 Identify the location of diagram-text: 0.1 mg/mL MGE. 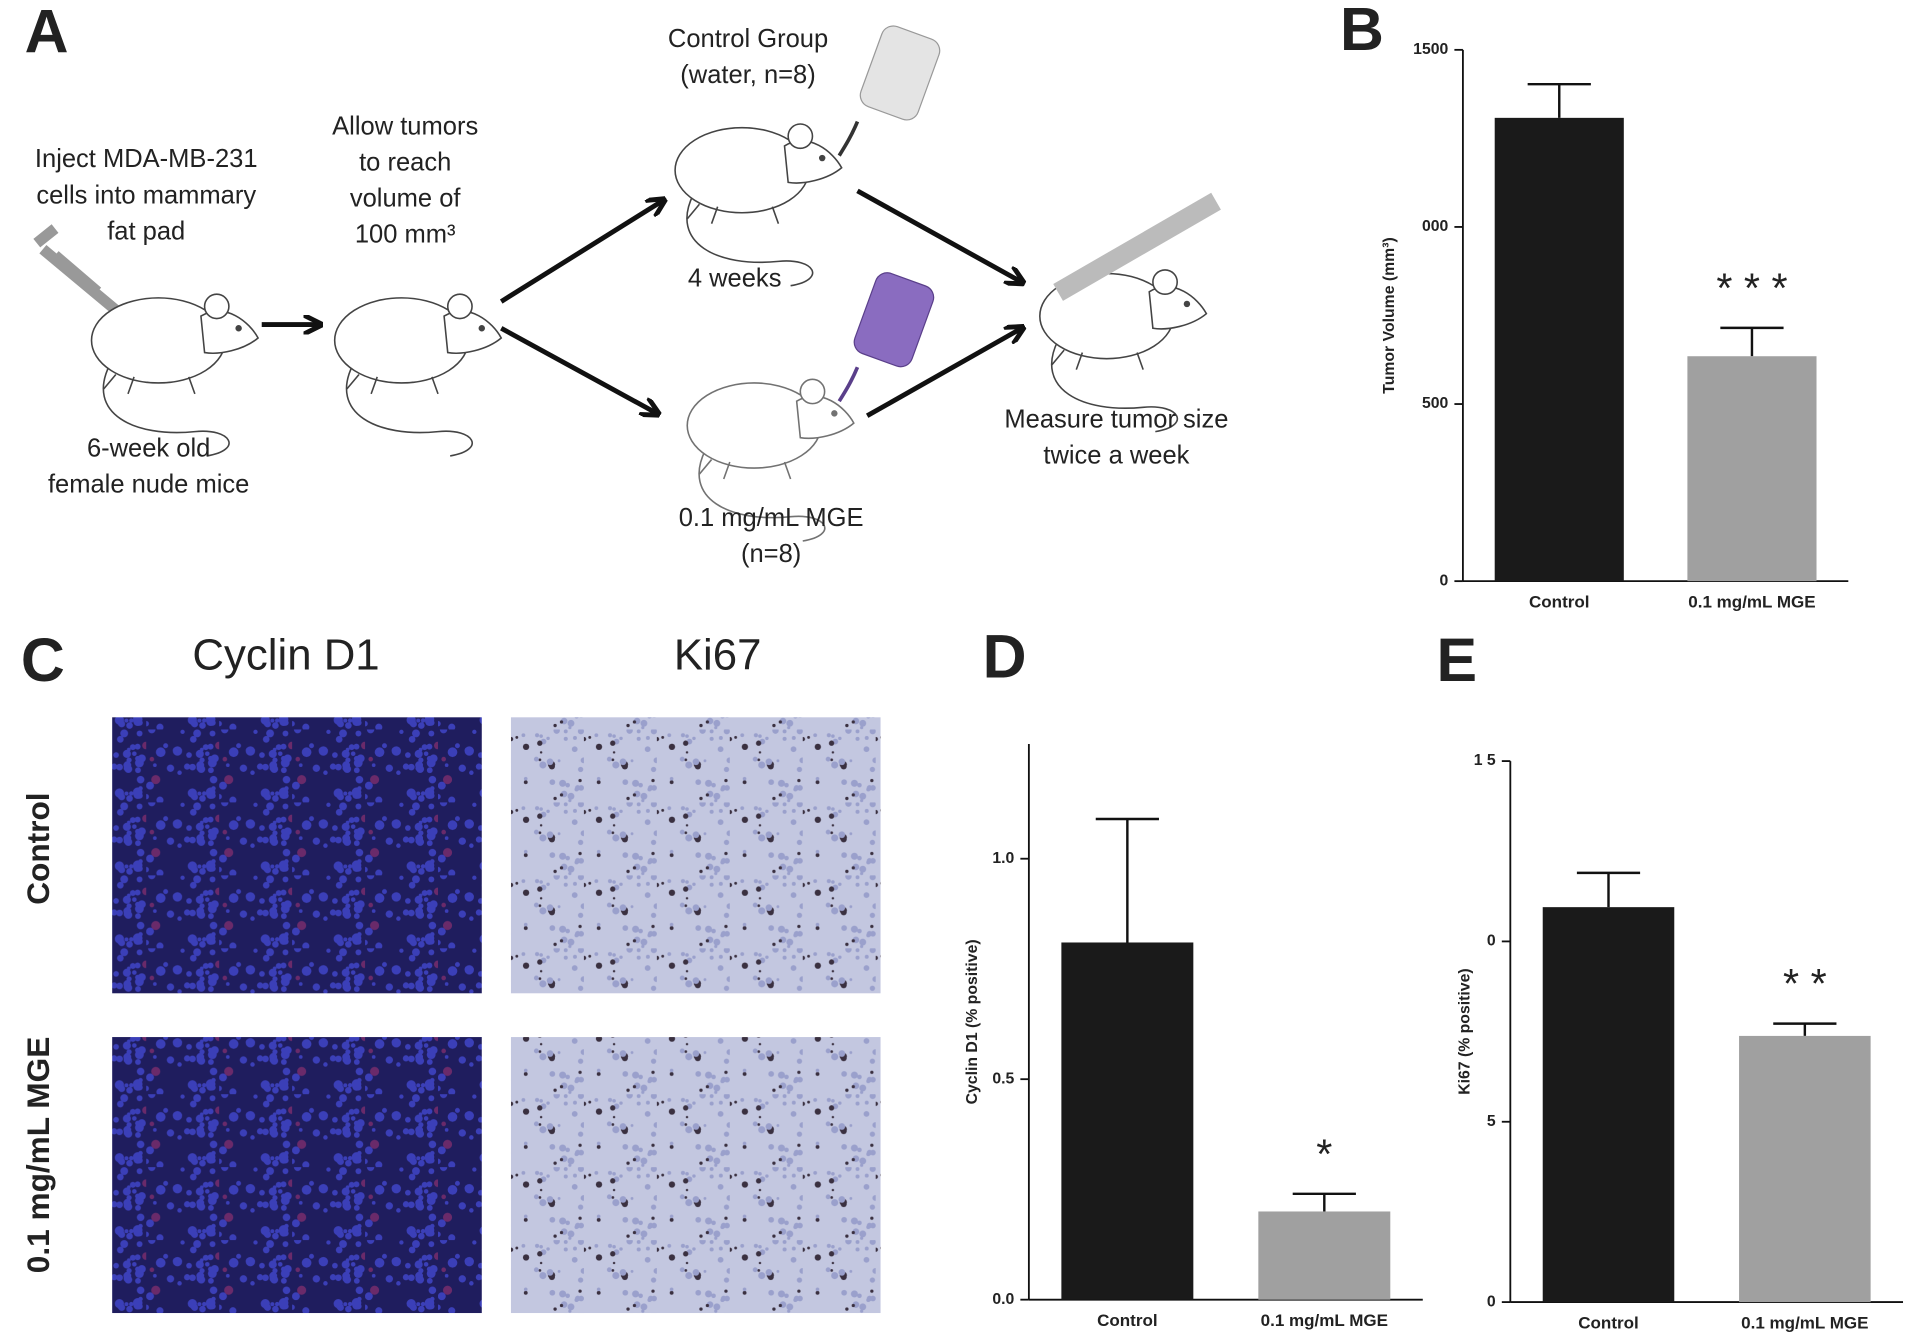
(771, 518).